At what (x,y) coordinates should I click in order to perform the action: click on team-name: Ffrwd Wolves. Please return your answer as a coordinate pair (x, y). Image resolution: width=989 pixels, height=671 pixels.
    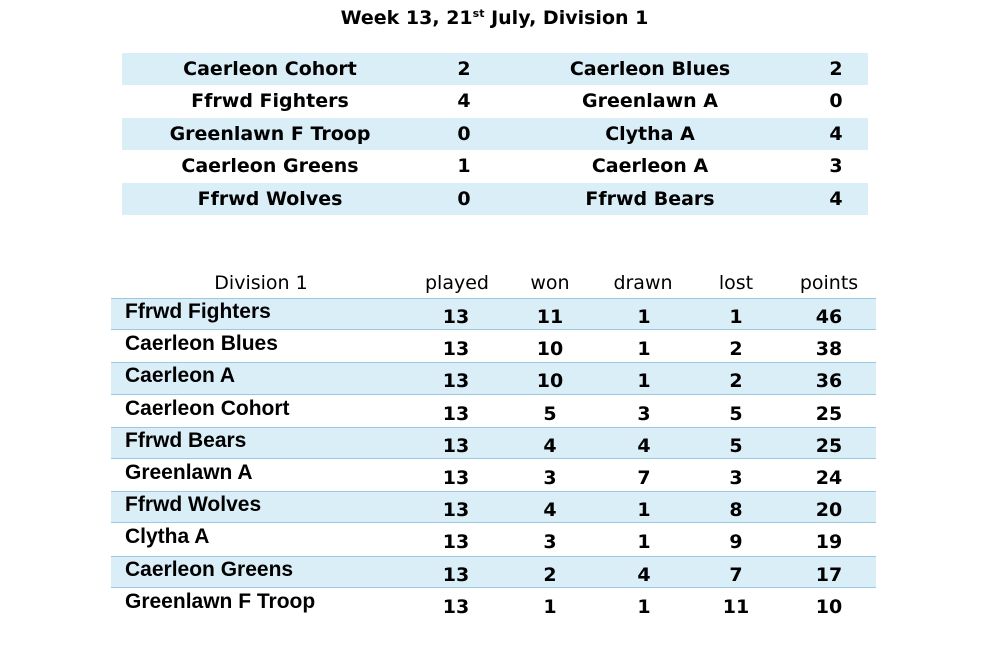
    Looking at the image, I should click on (193, 505).